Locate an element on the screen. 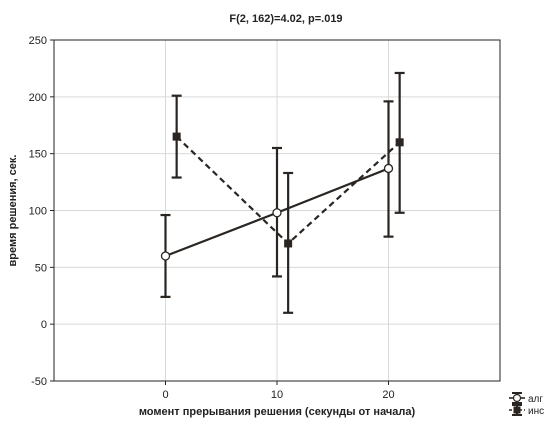 Image resolution: width=560 pixels, height=433 pixels. y-axis-label: время решения, сек. is located at coordinates (13, 211).